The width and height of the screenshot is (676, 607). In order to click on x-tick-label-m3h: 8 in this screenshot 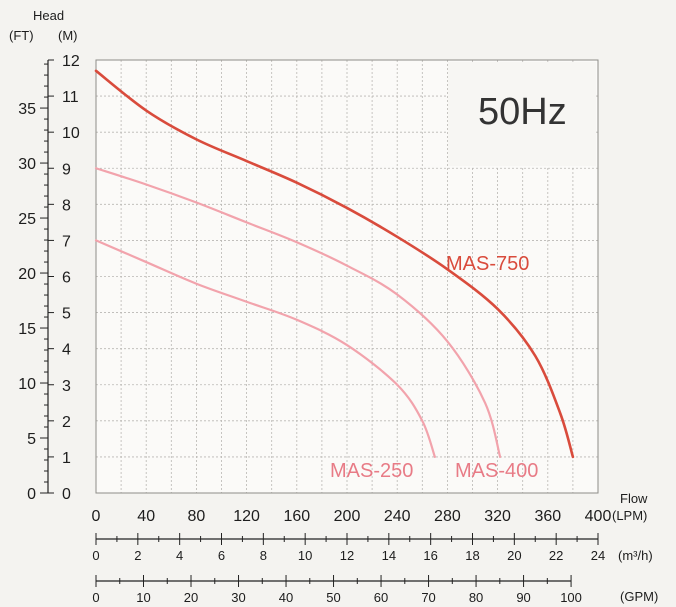, I will do `click(263, 555)`.